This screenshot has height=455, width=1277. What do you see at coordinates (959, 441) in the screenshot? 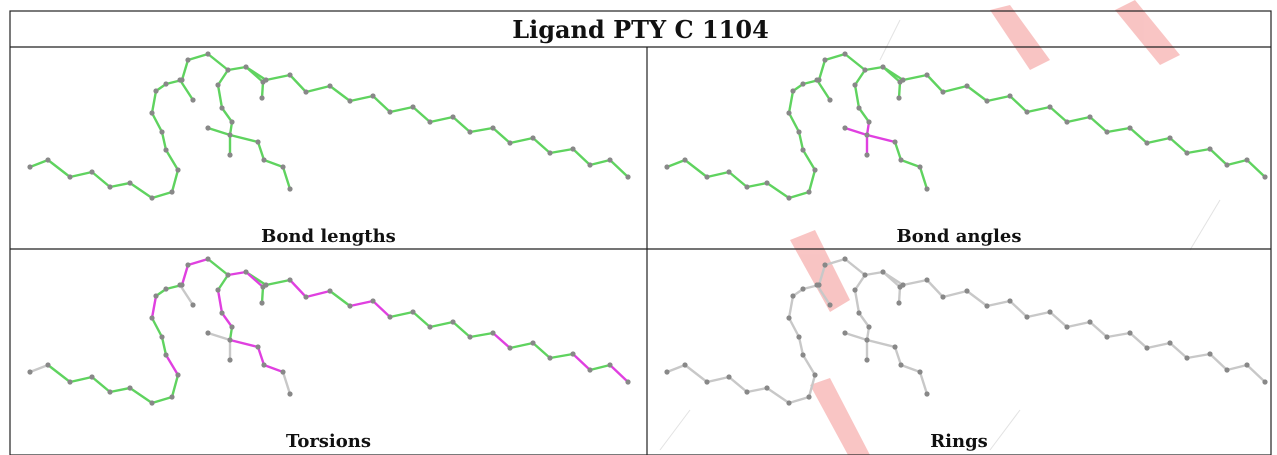
I see `caption-rings: Rings` at bounding box center [959, 441].